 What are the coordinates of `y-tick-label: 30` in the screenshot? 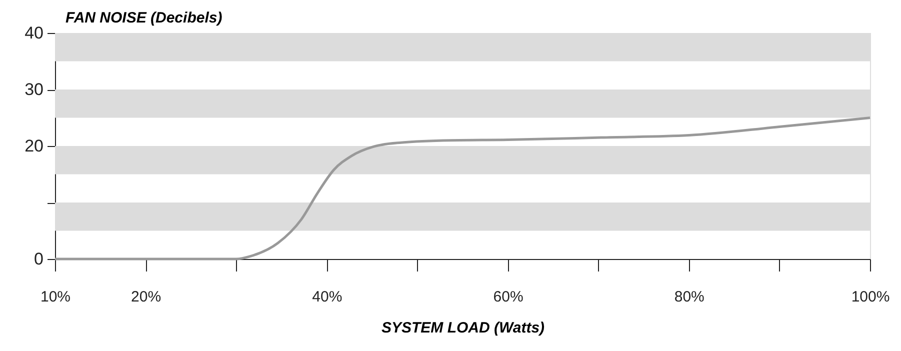 It's located at (34, 89).